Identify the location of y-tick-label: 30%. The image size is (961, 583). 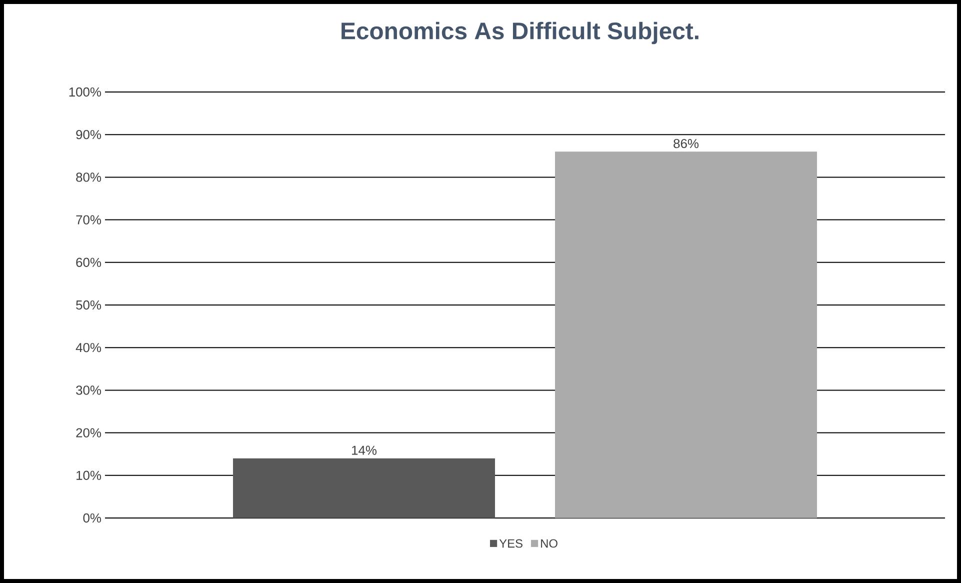
(89, 390).